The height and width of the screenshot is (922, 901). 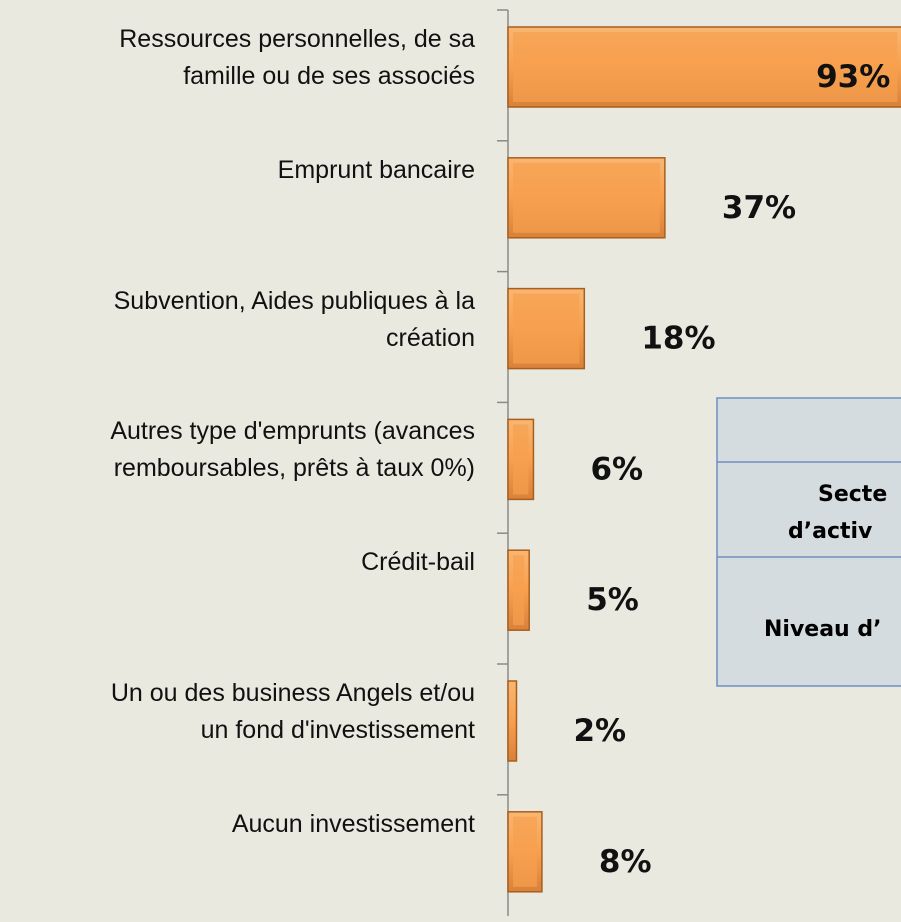 What do you see at coordinates (616, 469) in the screenshot?
I see `value-label: 6%` at bounding box center [616, 469].